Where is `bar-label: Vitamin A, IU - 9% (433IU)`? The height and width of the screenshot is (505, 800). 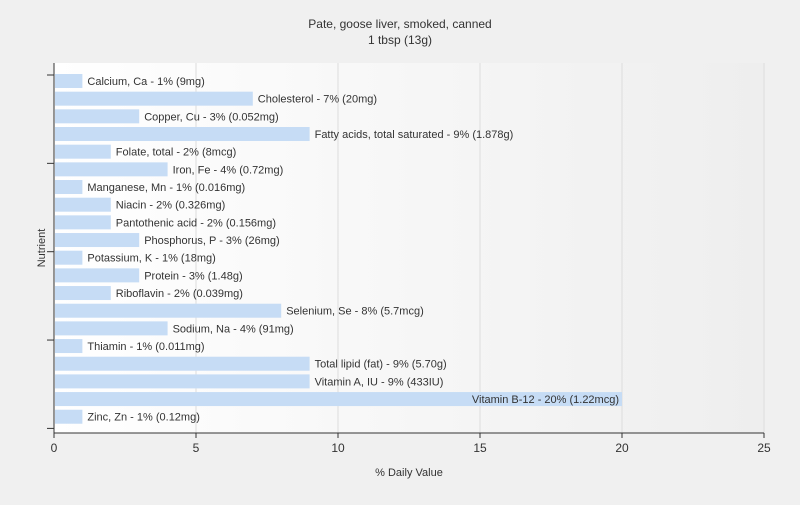
bar-label: Vitamin A, IU - 9% (433IU) is located at coordinates (379, 382).